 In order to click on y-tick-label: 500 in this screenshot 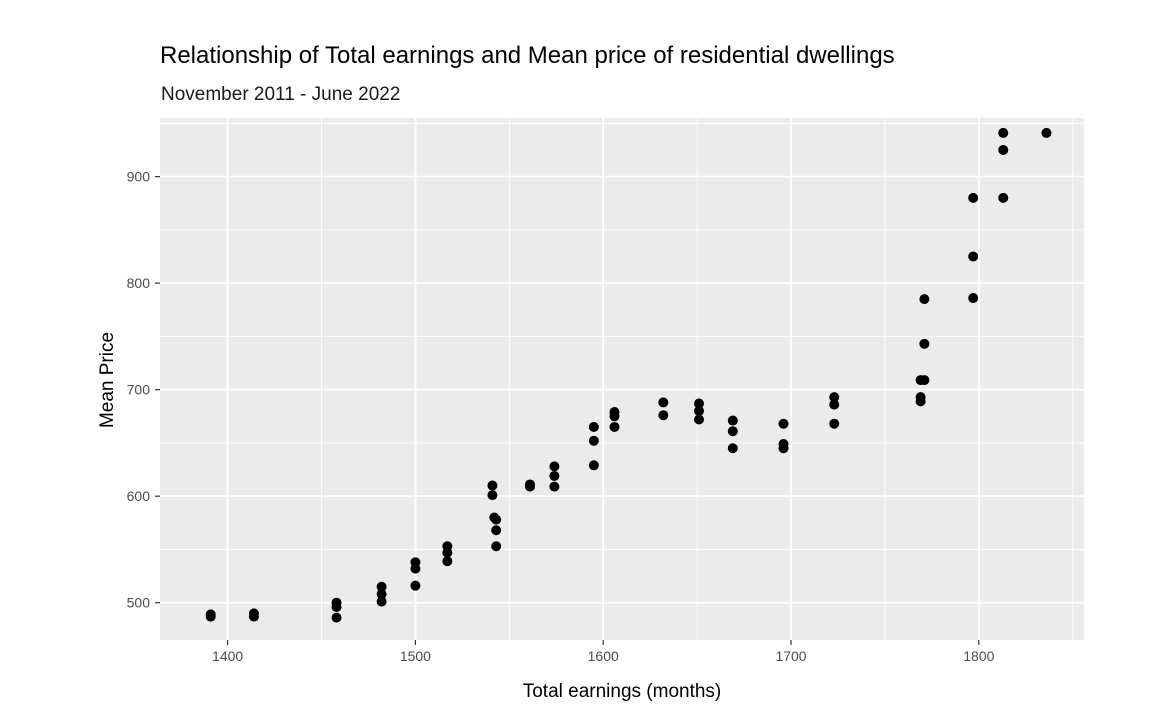, I will do `click(139, 603)`.